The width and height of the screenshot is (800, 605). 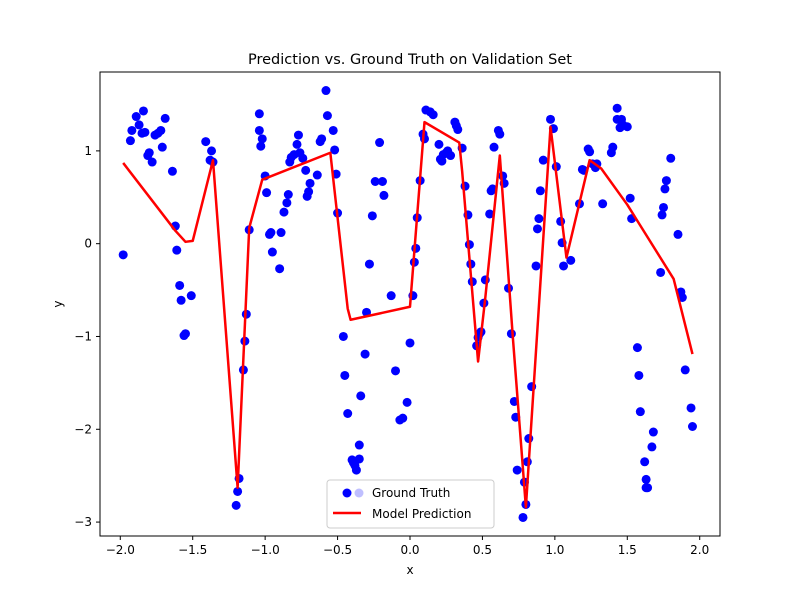 I want to click on x-axis-ticks: −2.0 −1.5 −1.0 −0.5 0.0 0.5 1.0 1.5 2.0, so click(x=407, y=546).